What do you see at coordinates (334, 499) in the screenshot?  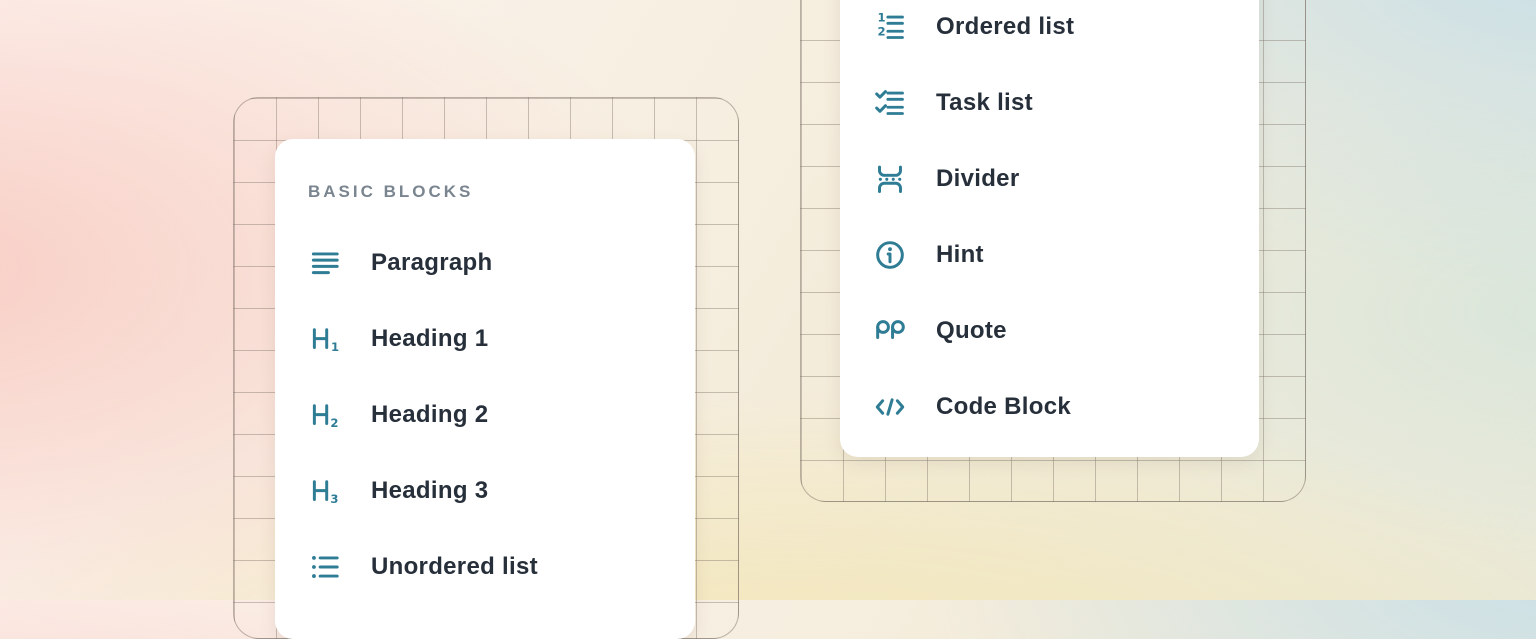 I see `svg-text: 3` at bounding box center [334, 499].